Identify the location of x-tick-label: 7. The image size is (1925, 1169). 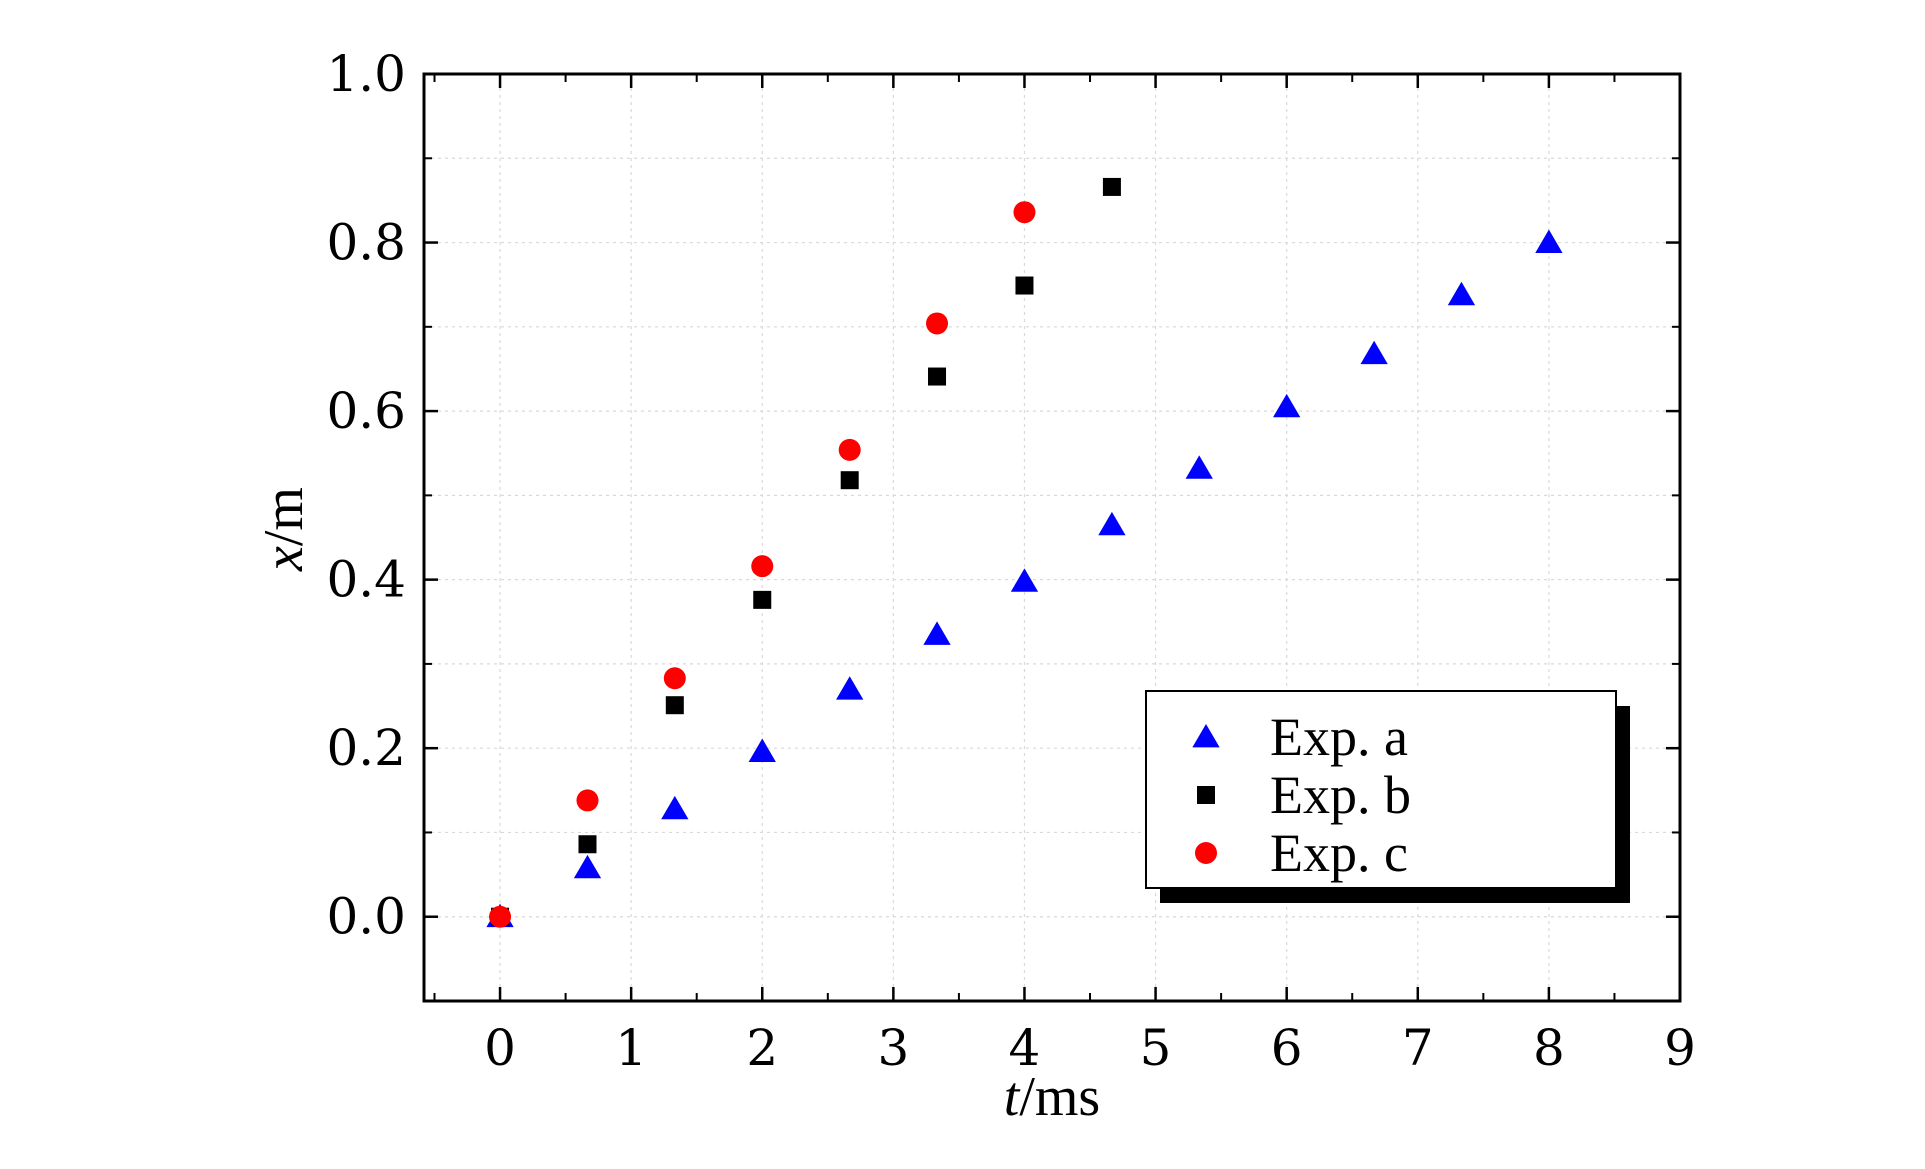
(1418, 1048).